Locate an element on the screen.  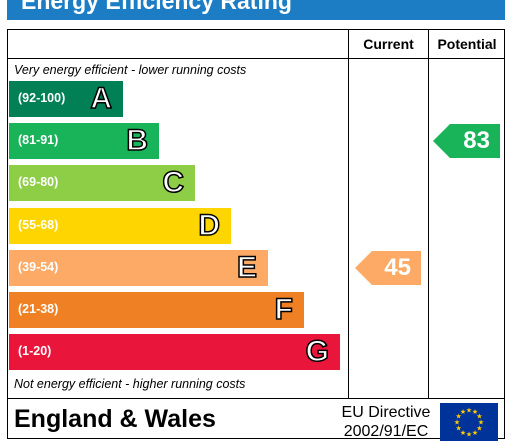
band-letter-label: F is located at coordinates (284, 309).